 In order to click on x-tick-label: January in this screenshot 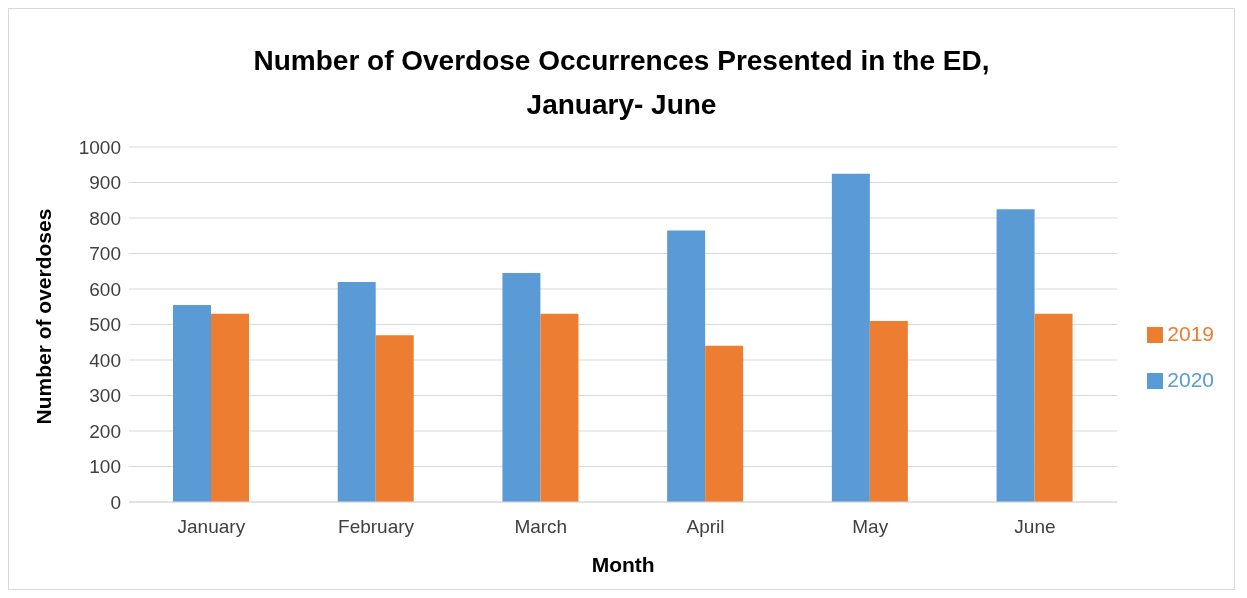, I will do `click(211, 527)`.